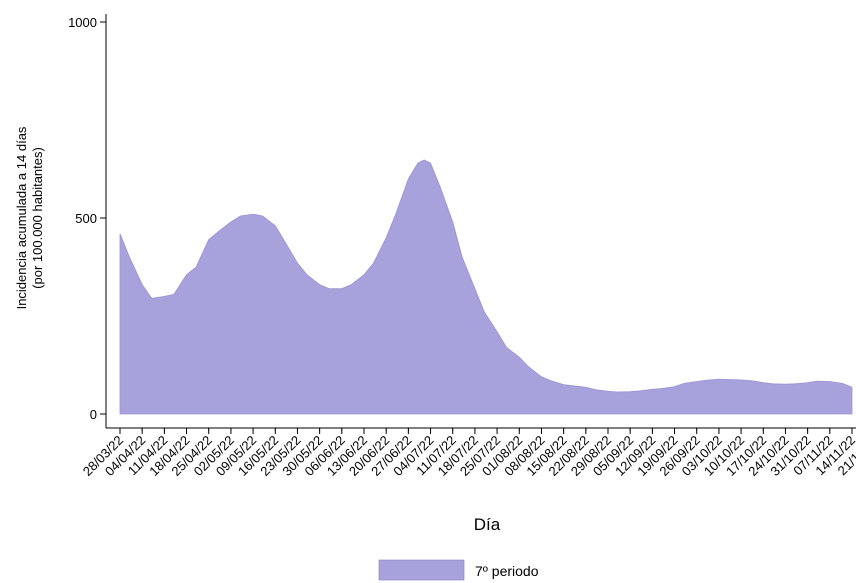 The width and height of the screenshot is (856, 583). I want to click on y-tick-label: 0, so click(93, 414).